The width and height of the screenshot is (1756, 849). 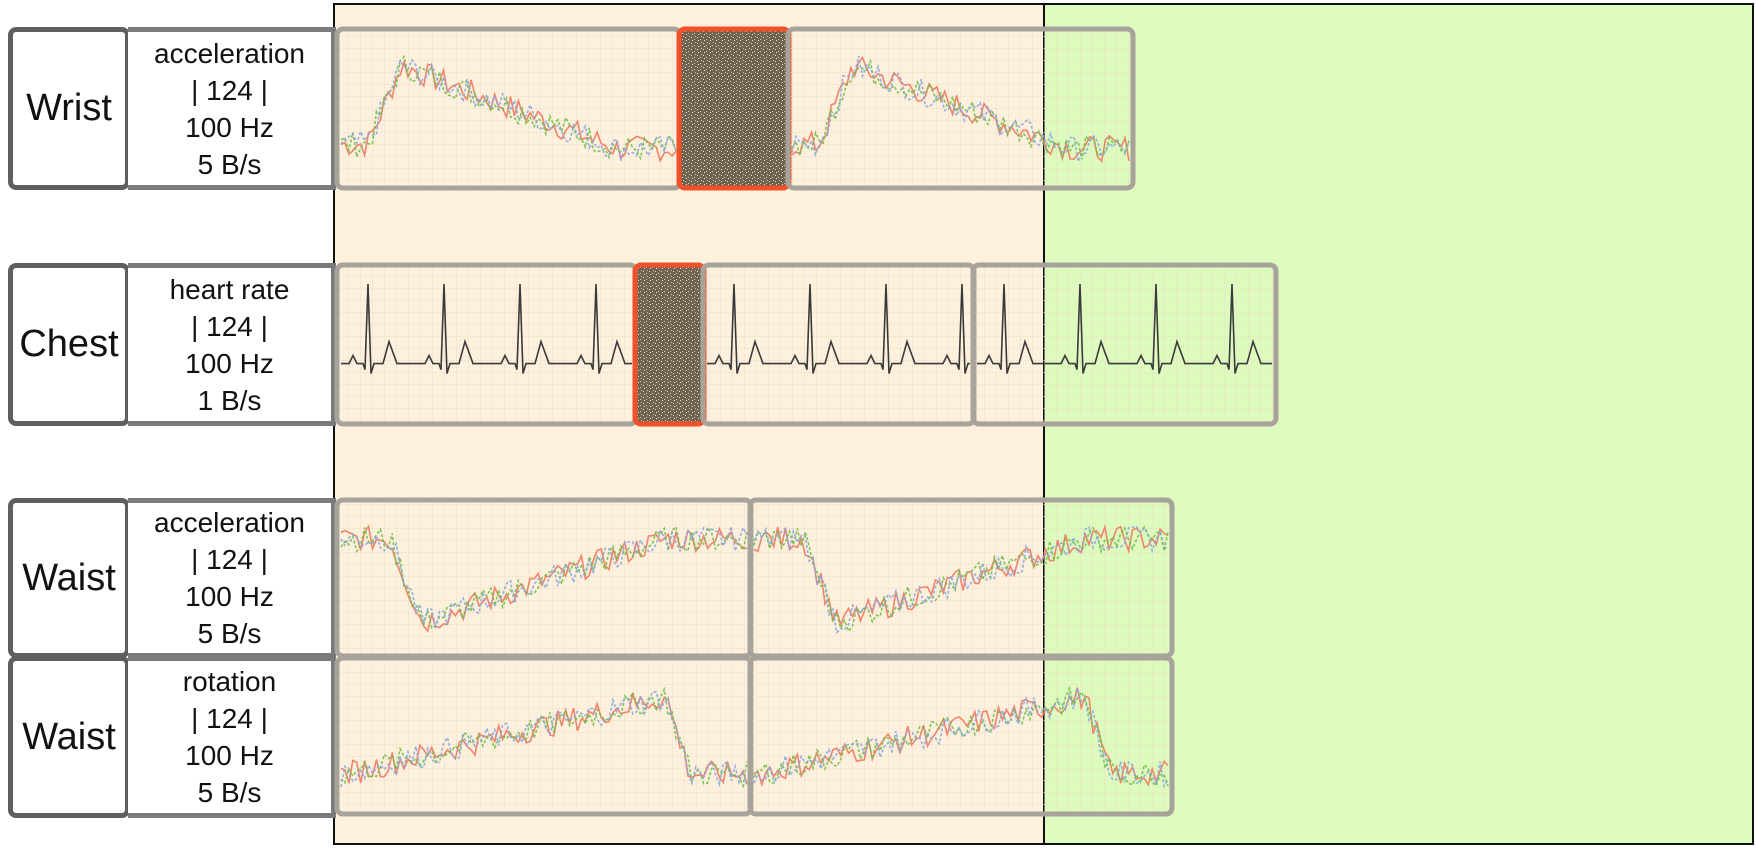 I want to click on location-label: Chest, so click(x=69, y=344).